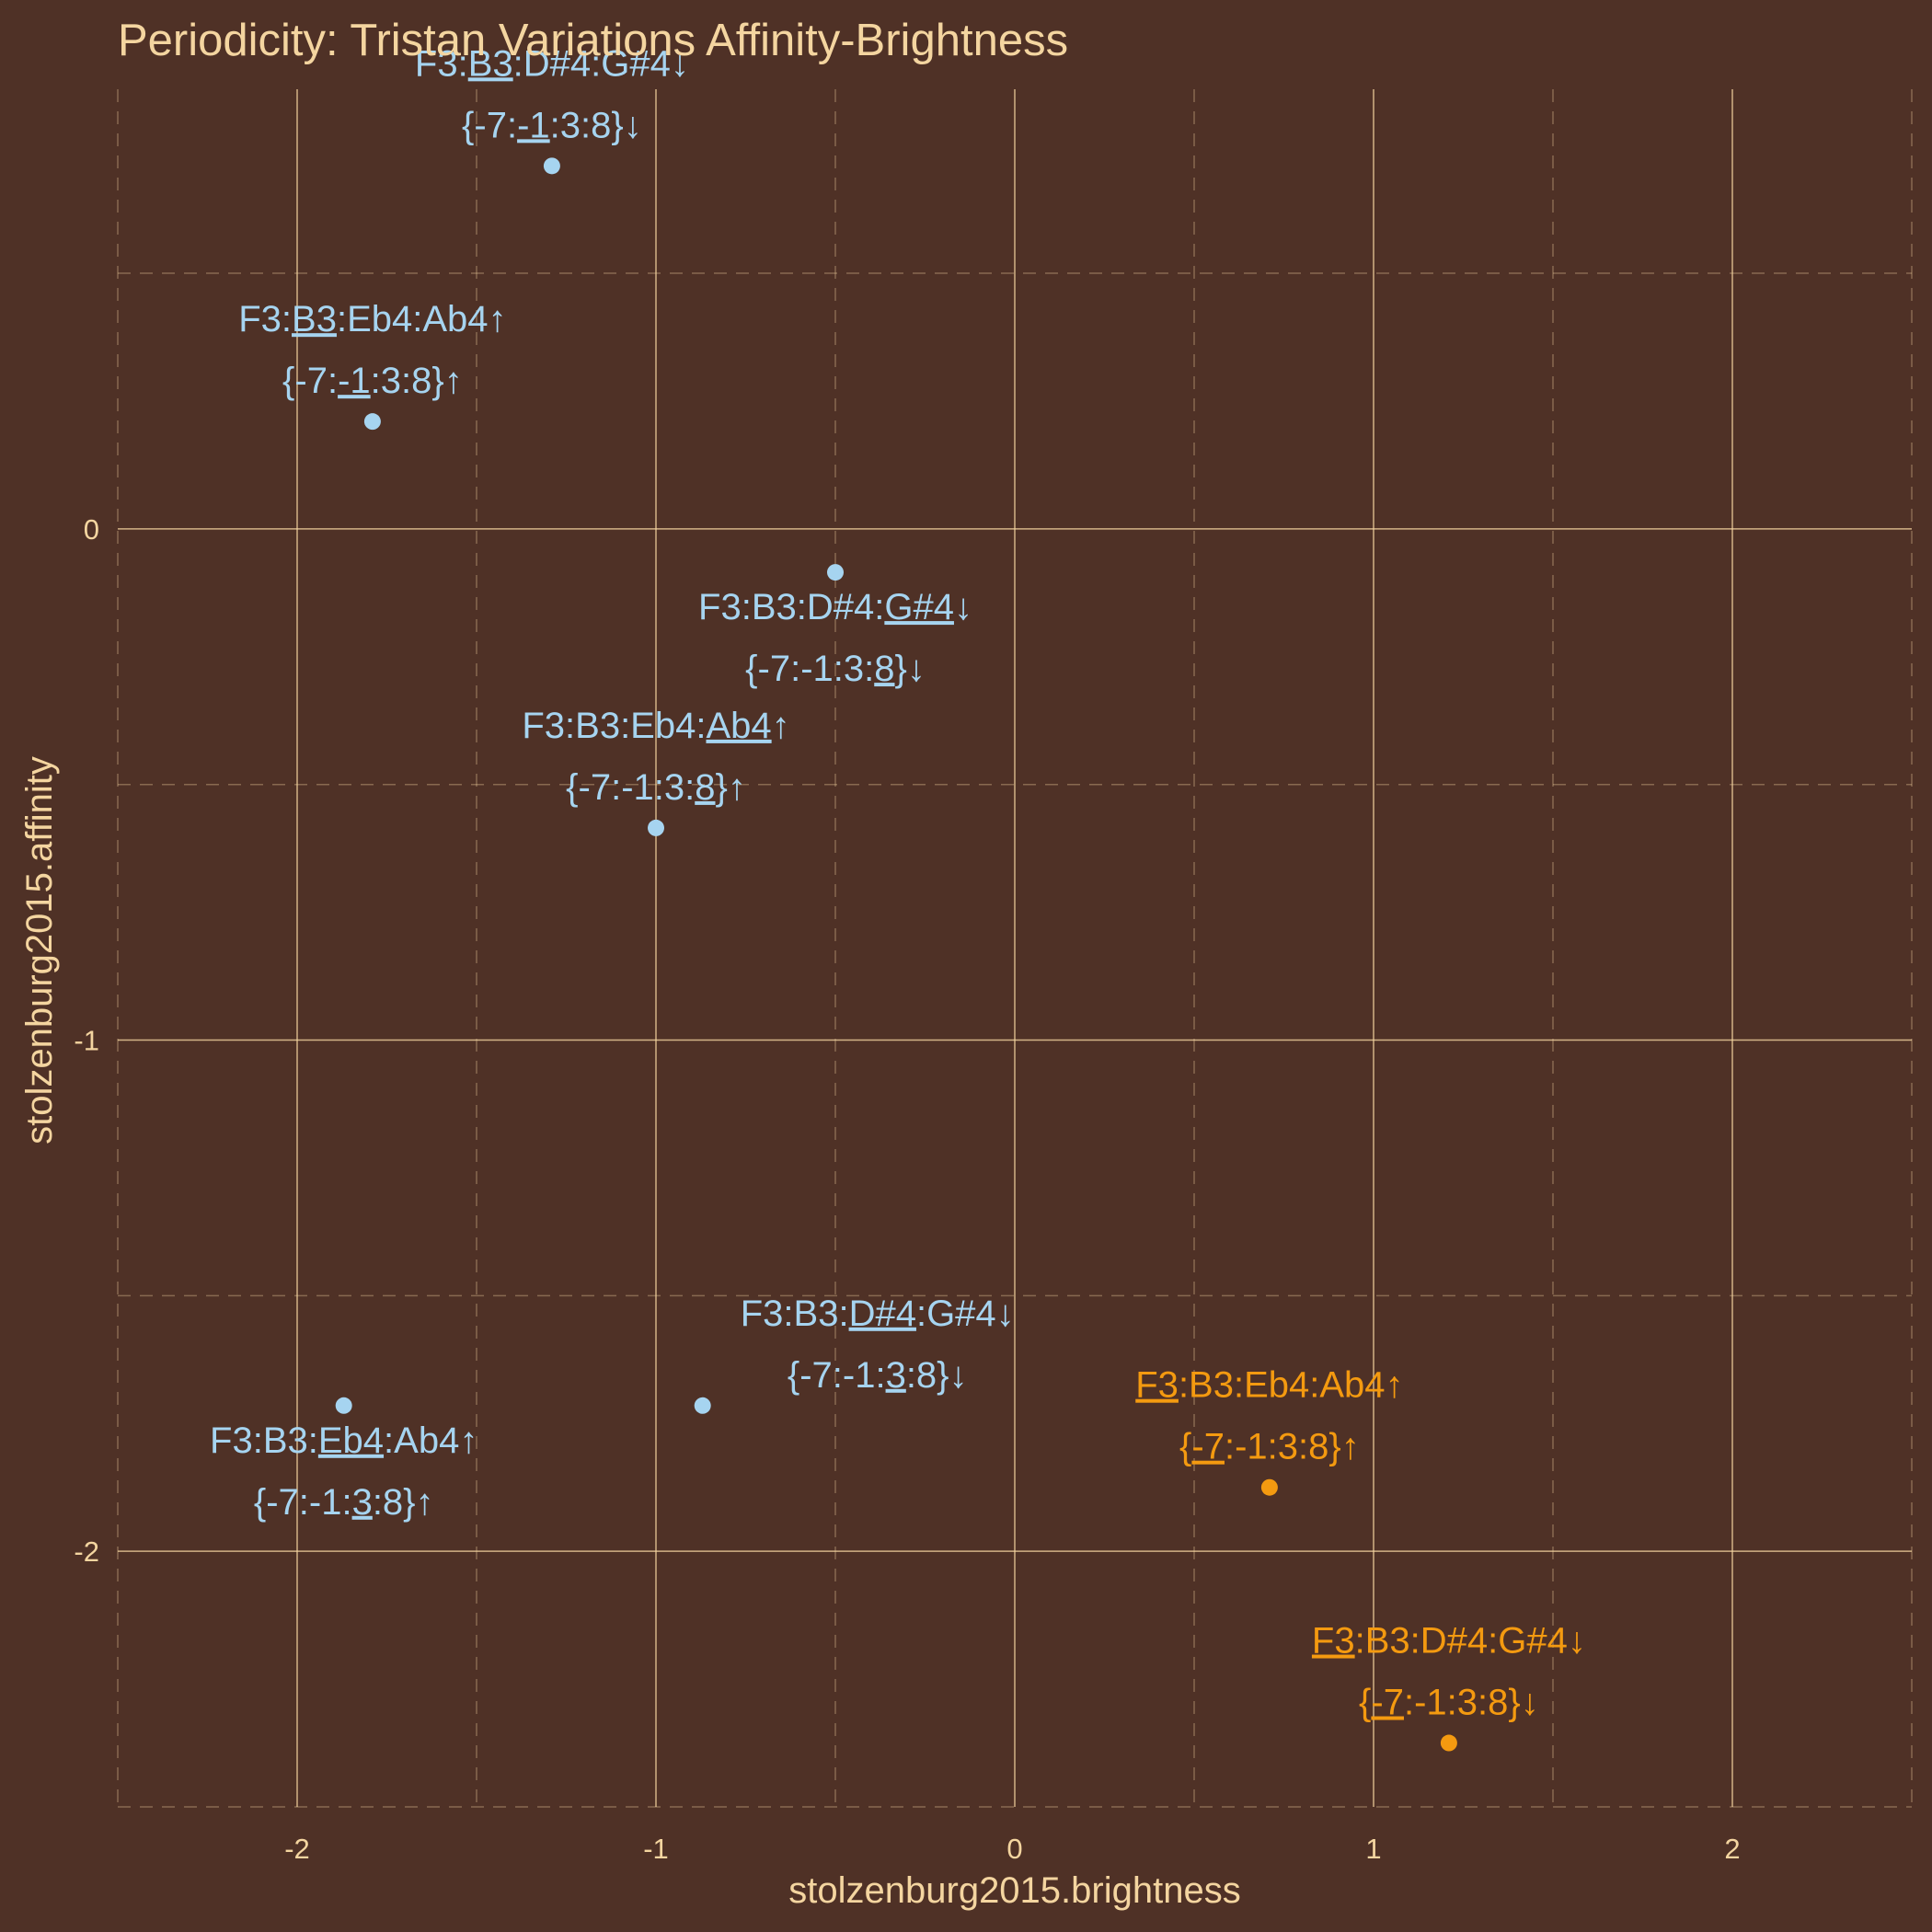 This screenshot has height=1932, width=1932. I want to click on y-tick-label: -2, so click(86, 1551).